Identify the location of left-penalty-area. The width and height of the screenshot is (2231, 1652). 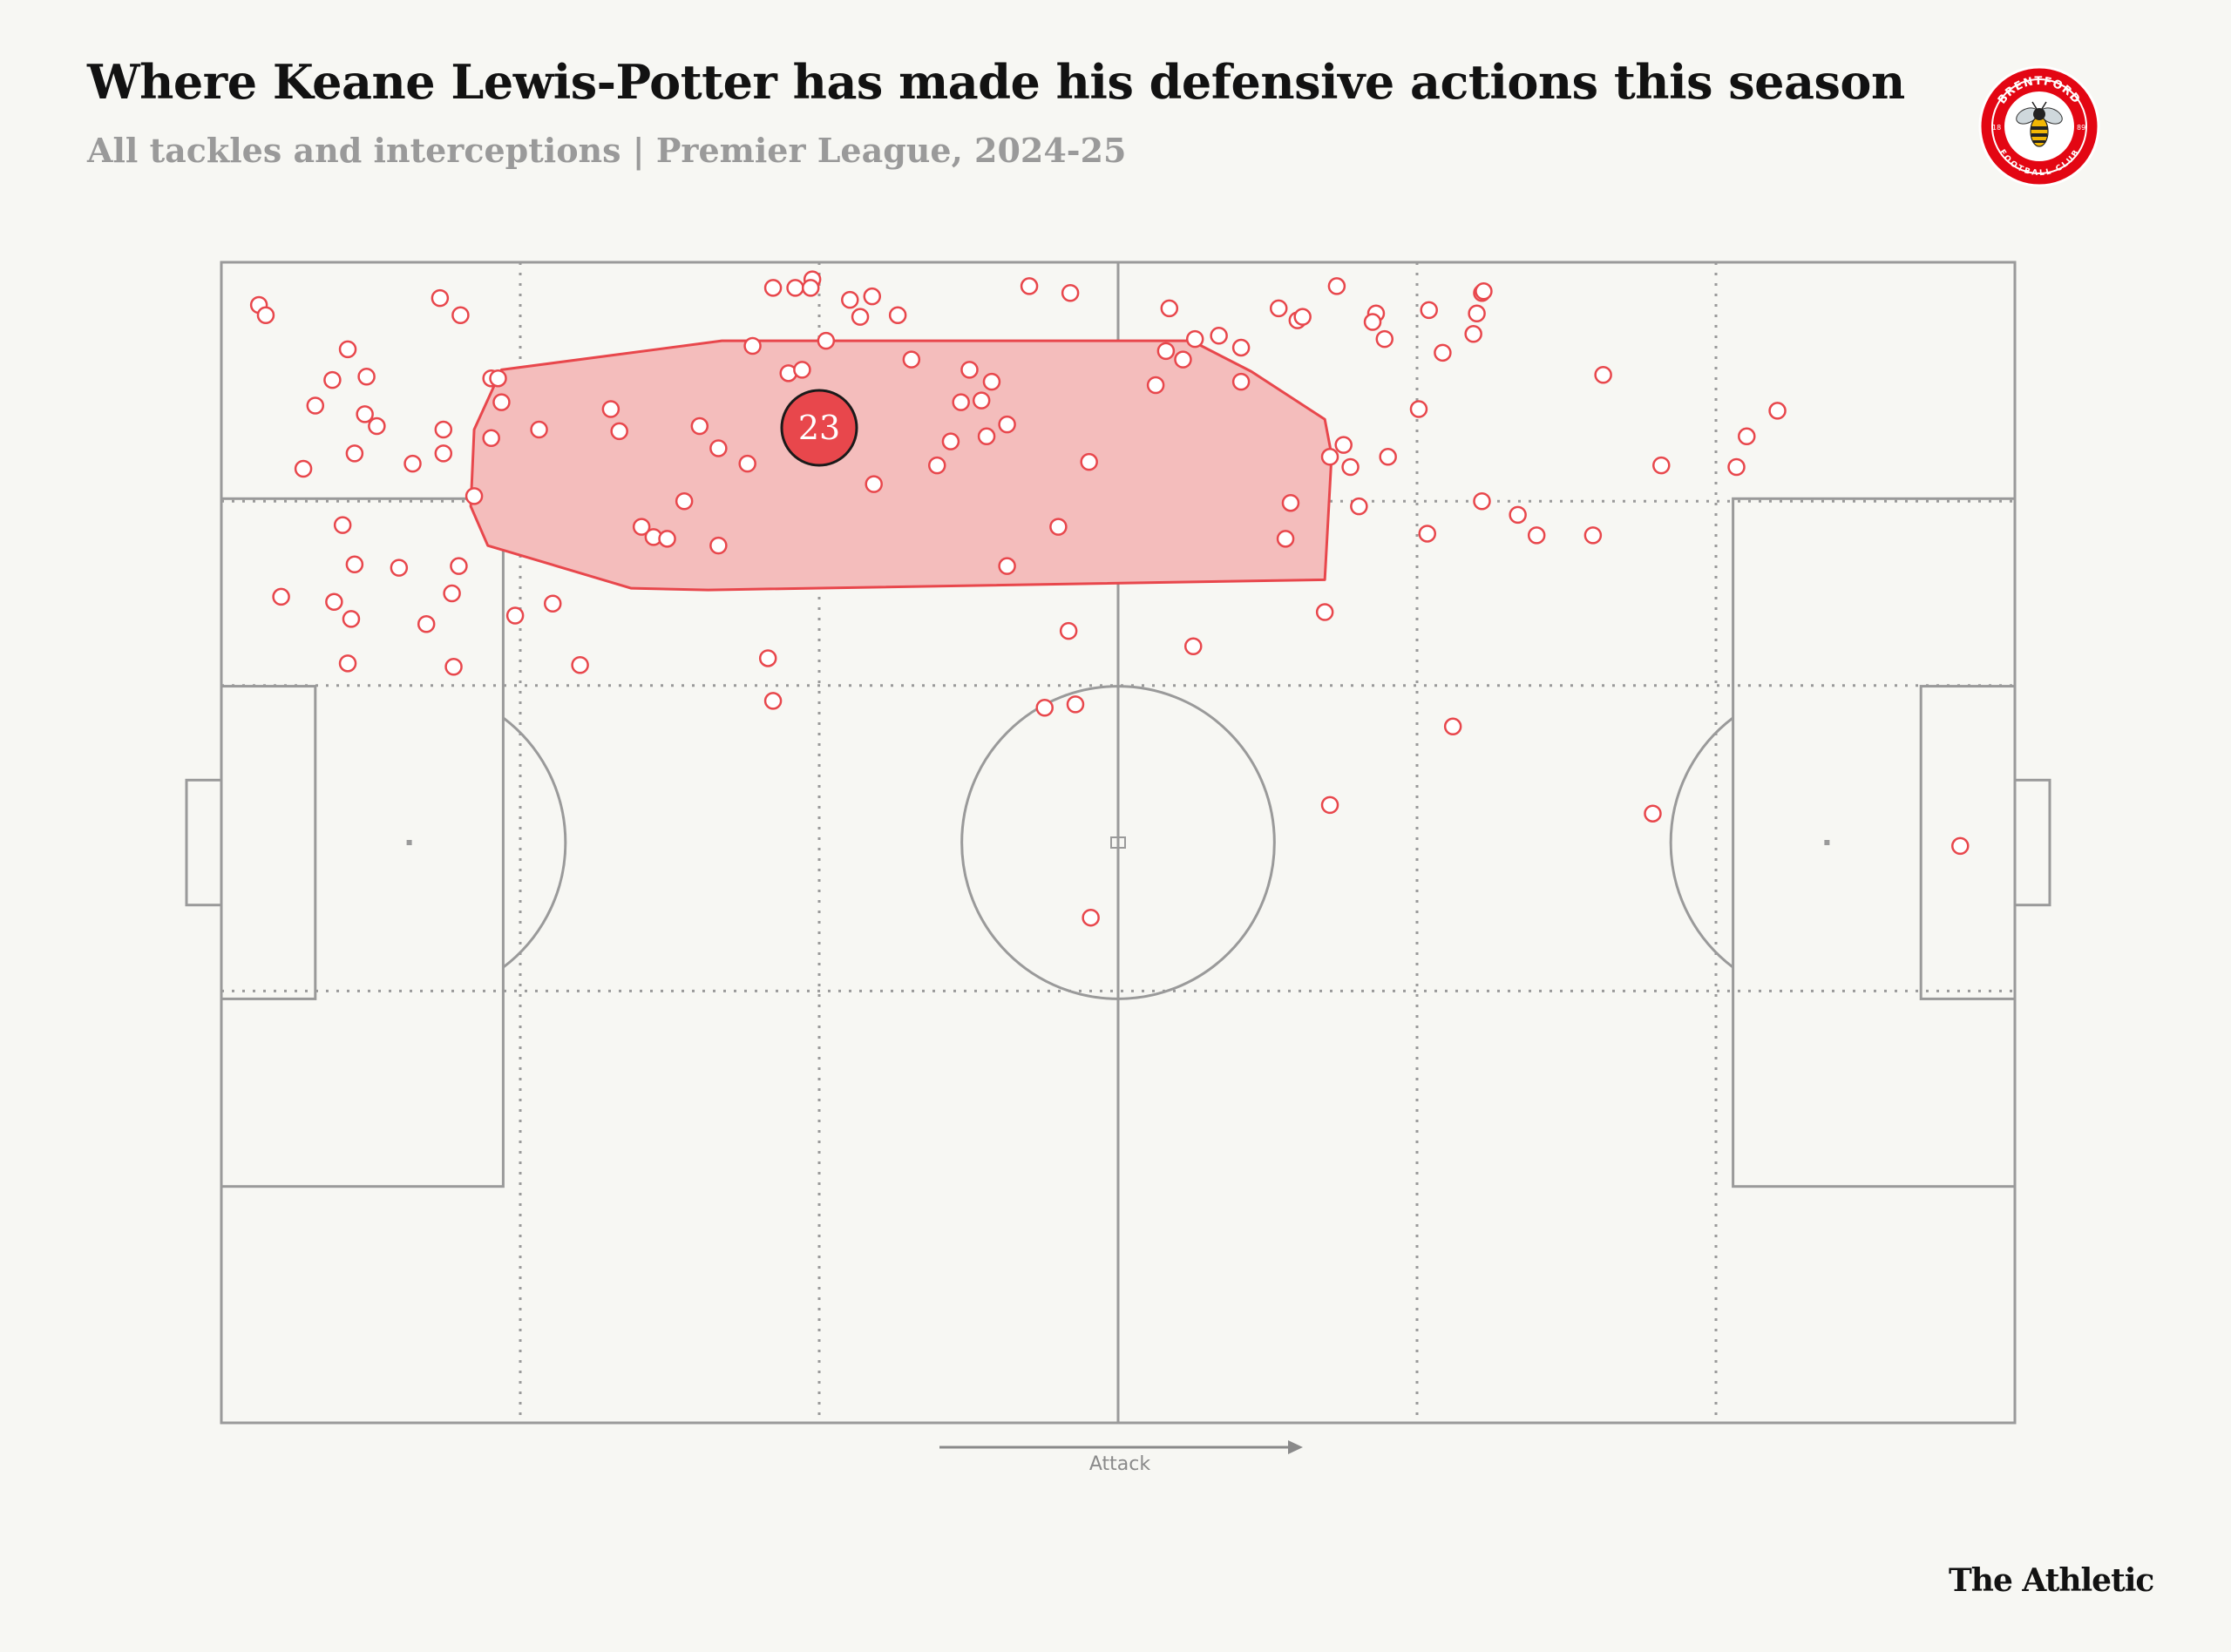
(362, 842).